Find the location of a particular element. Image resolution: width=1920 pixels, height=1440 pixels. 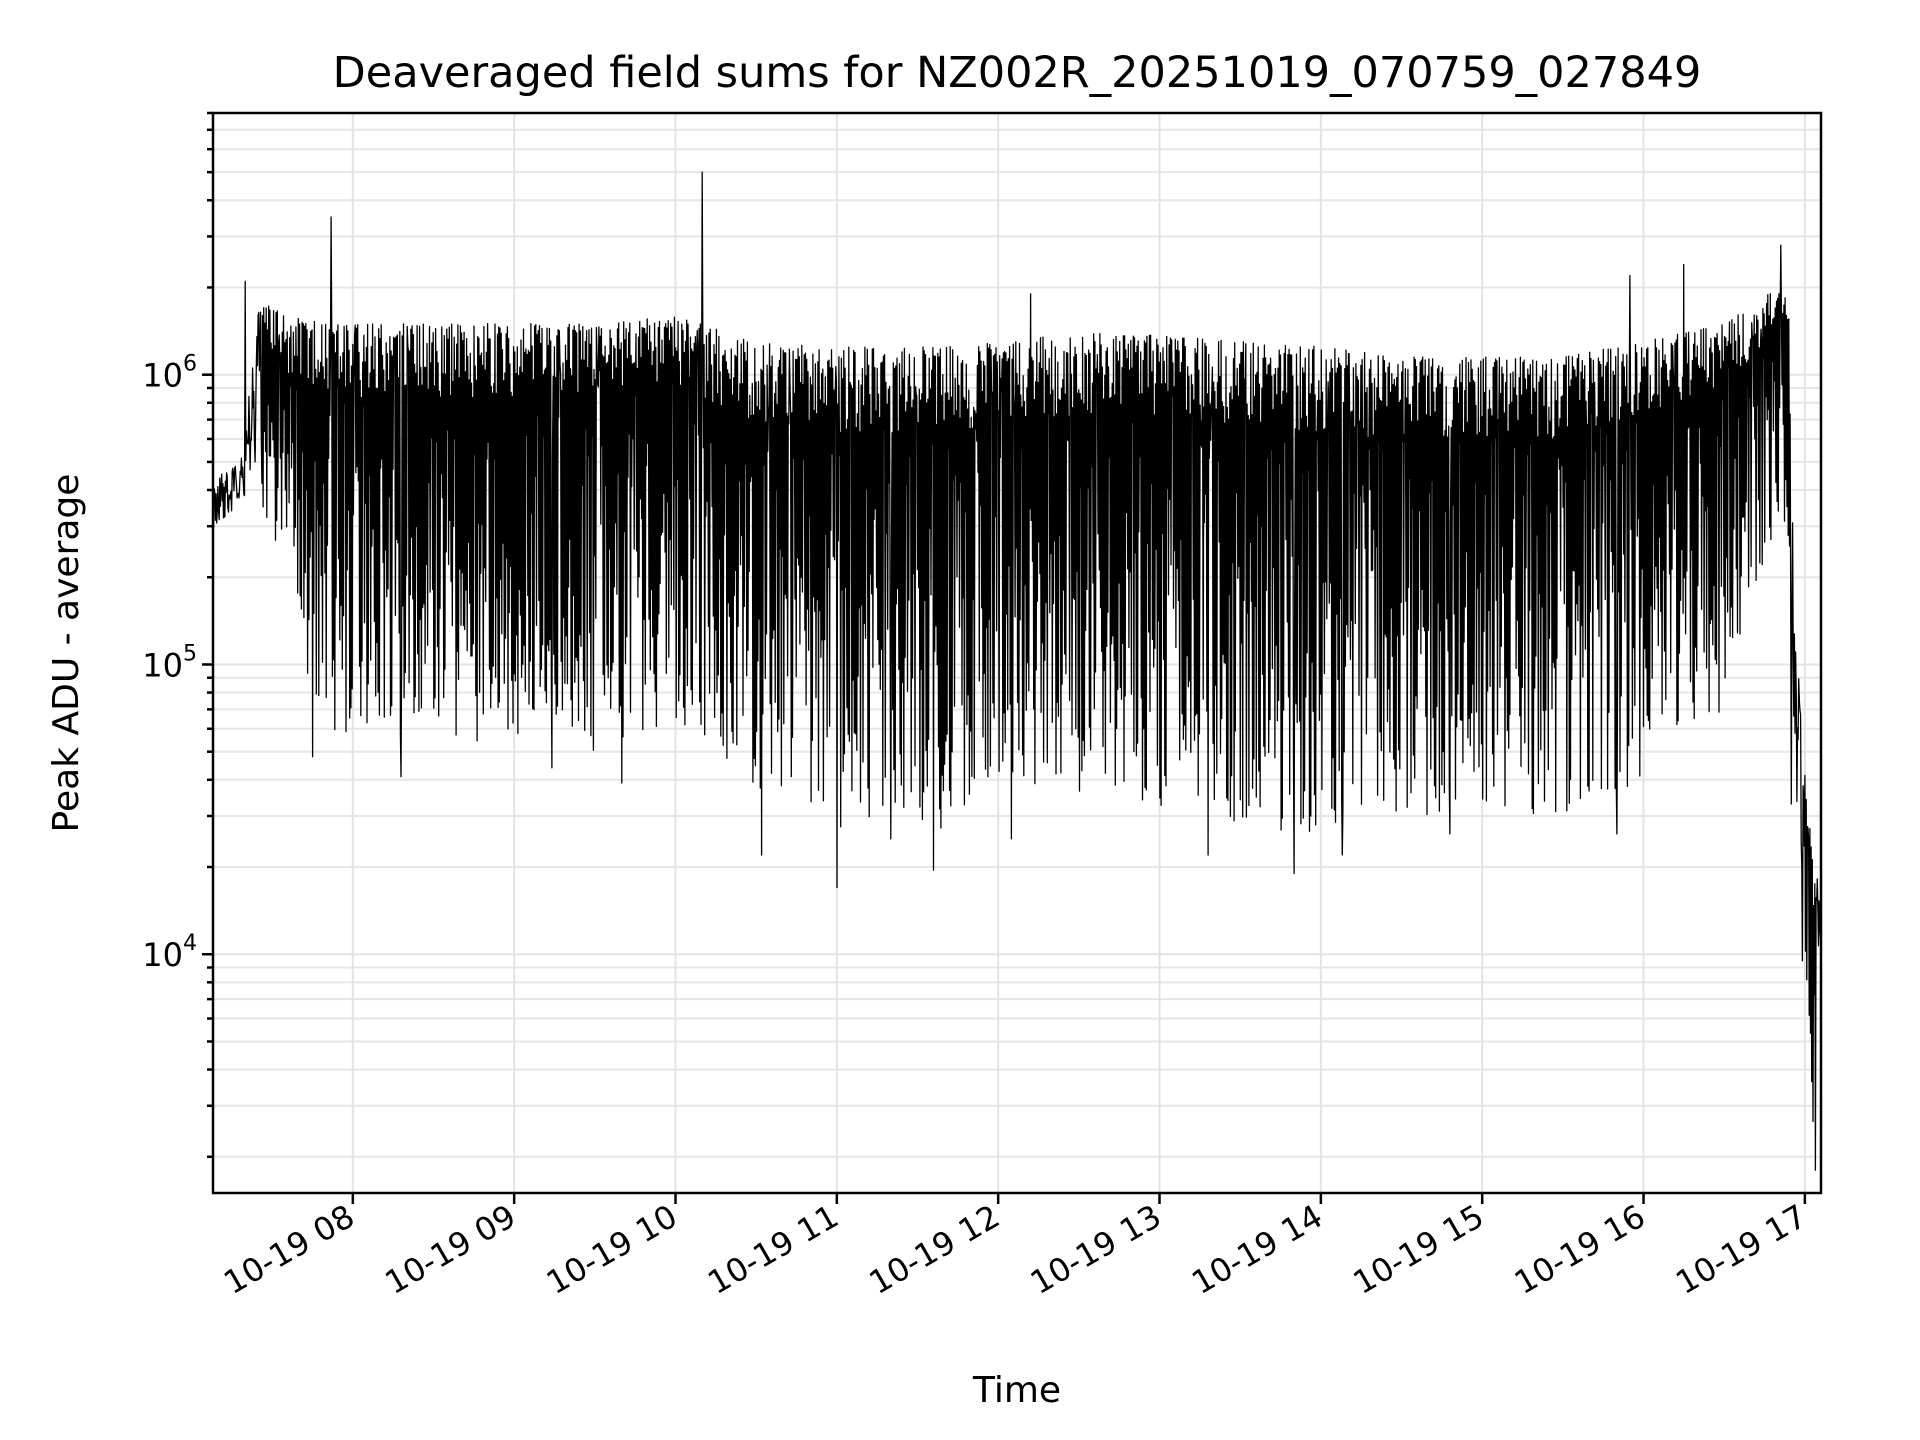

x-tick-label: 10-19 10 is located at coordinates (612, 1249).